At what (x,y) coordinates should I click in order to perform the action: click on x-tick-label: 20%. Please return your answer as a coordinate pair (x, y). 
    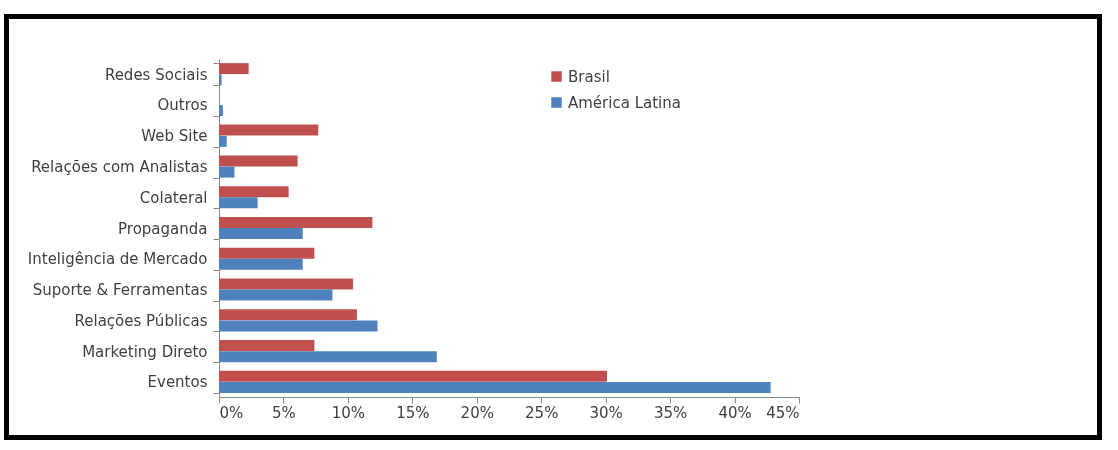
    Looking at the image, I should click on (477, 412).